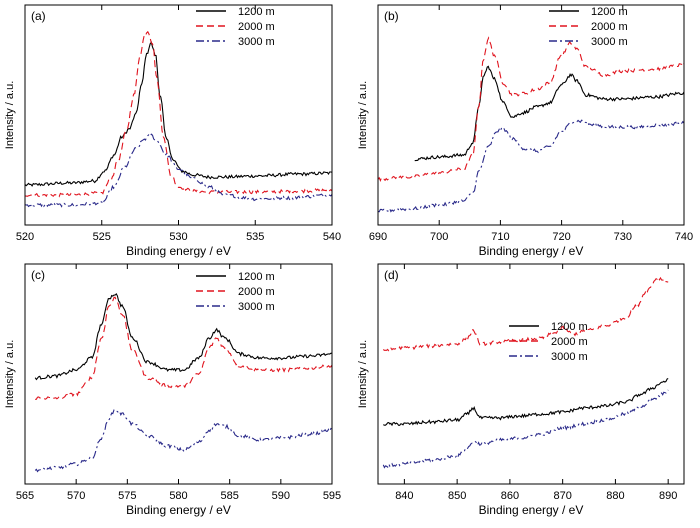 Image resolution: width=700 pixels, height=528 pixels. Describe the element at coordinates (25, 496) in the screenshot. I see `x-tick-label: 565` at that location.